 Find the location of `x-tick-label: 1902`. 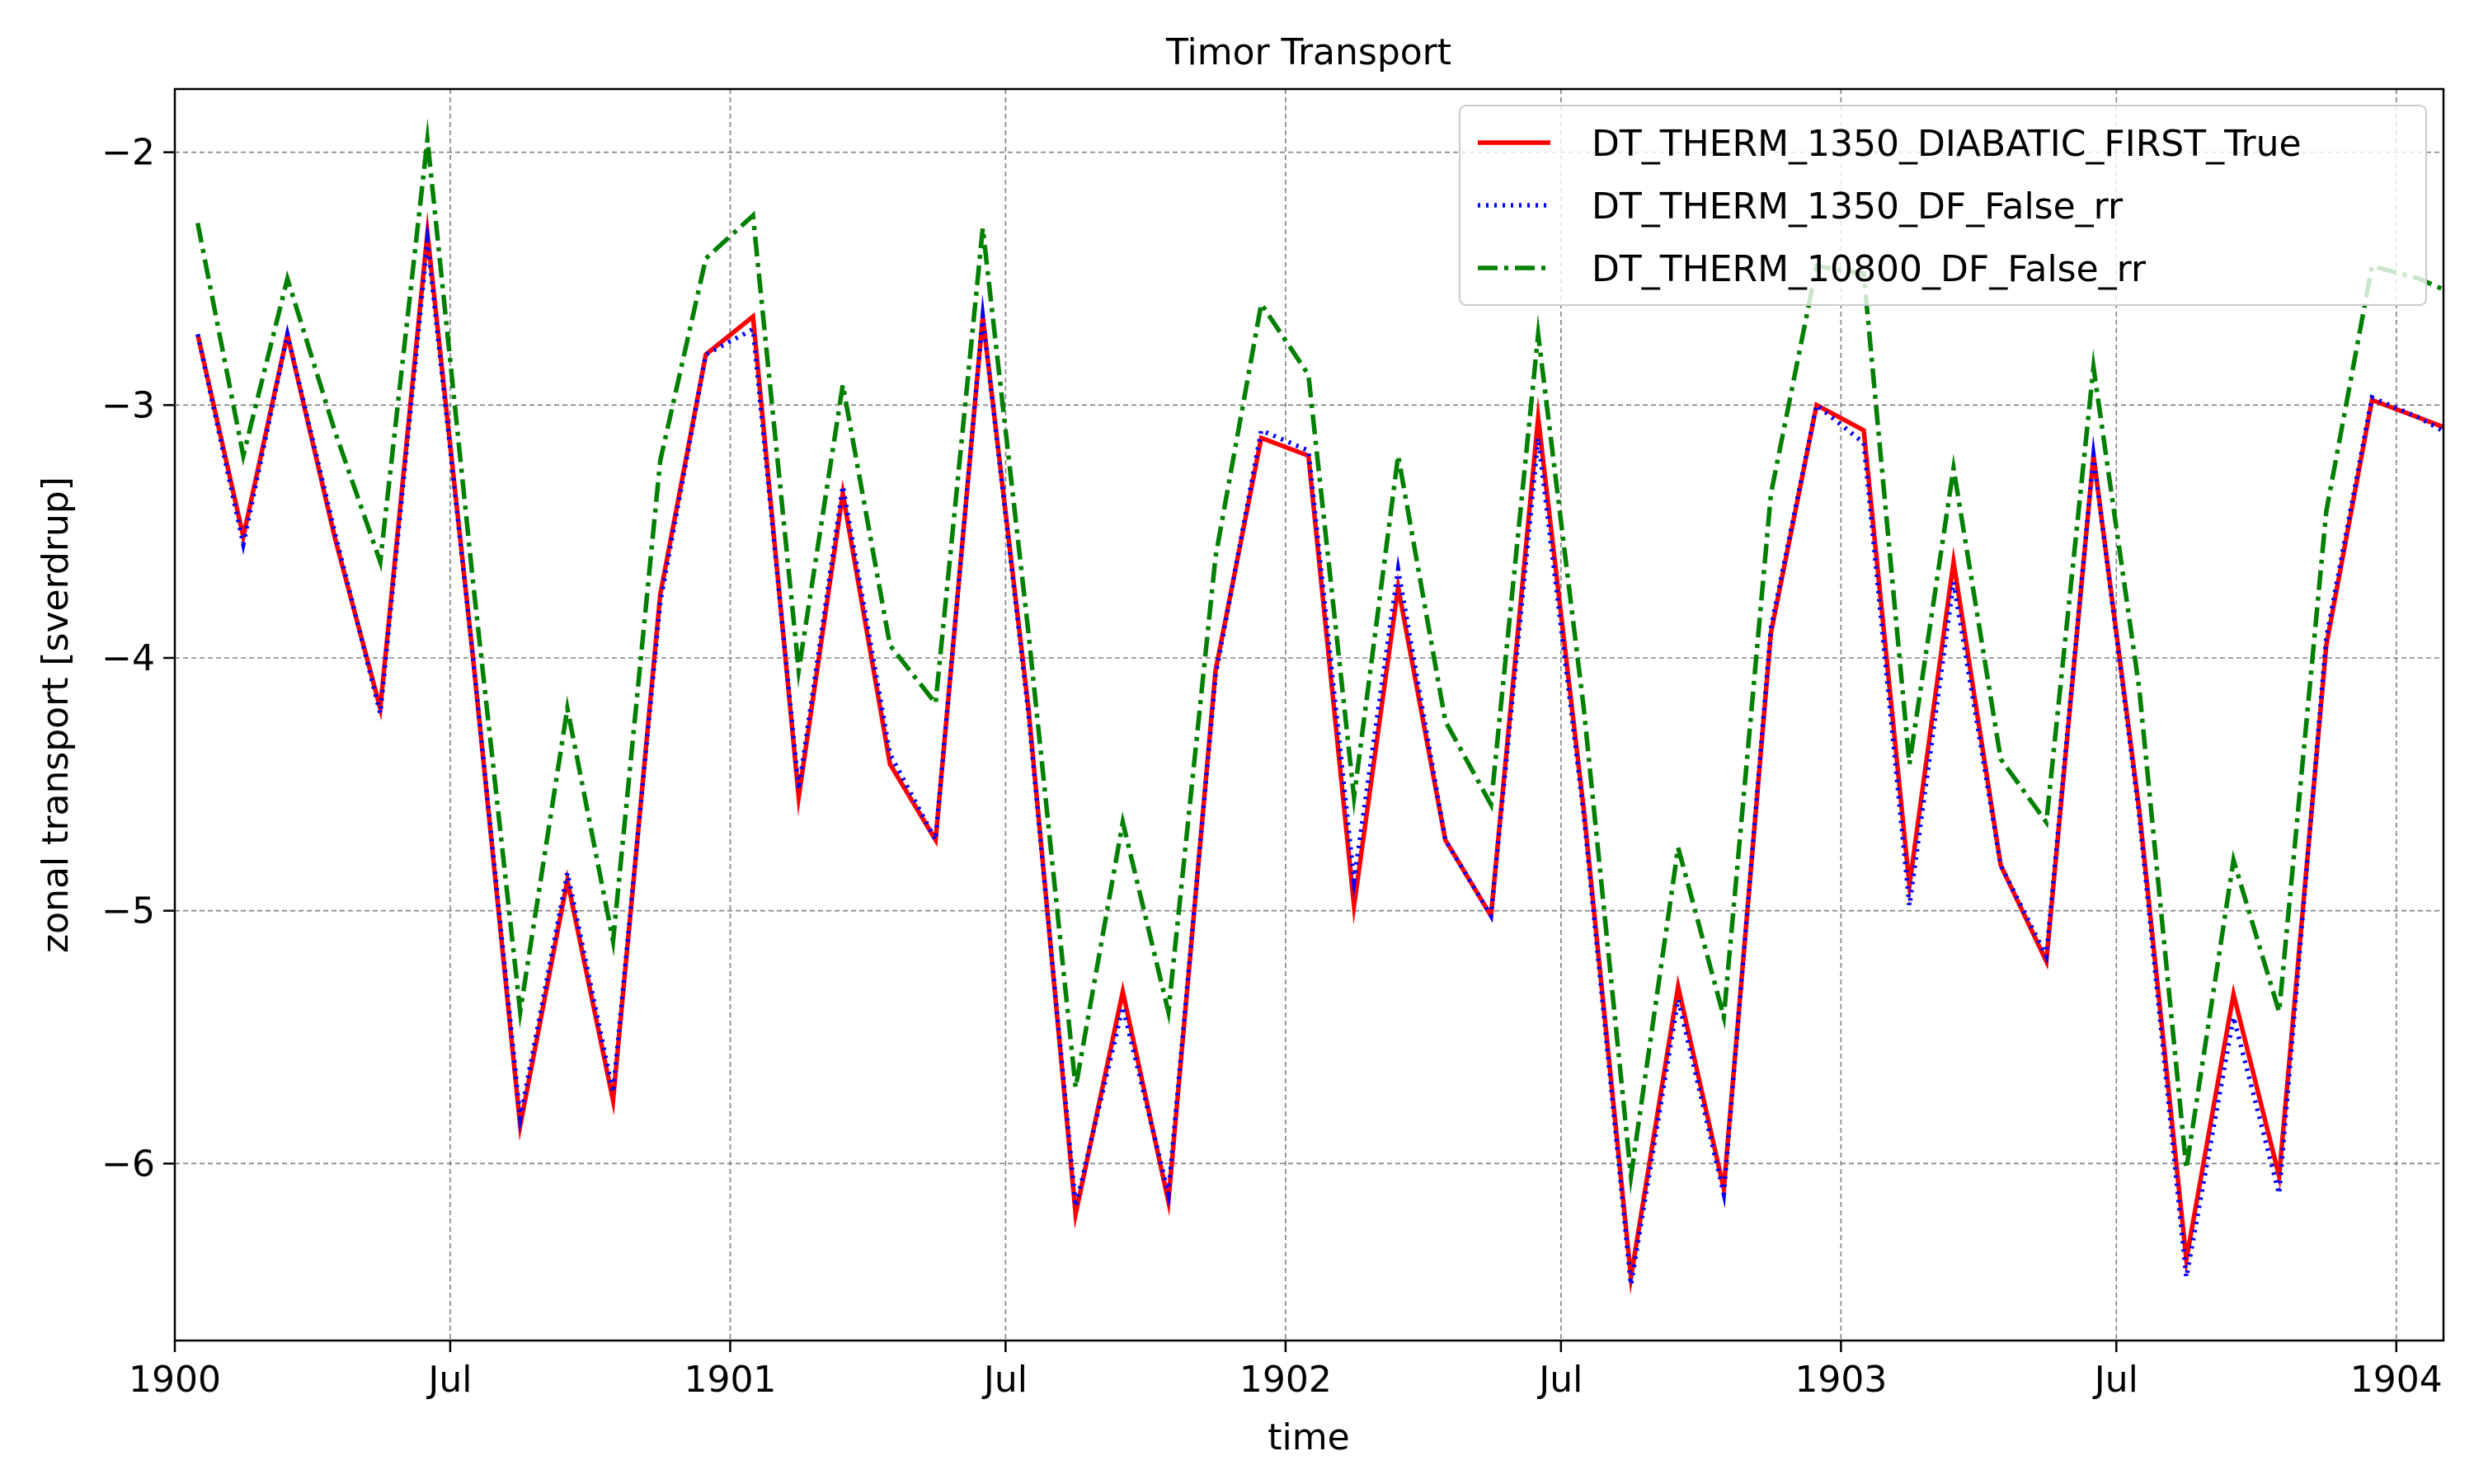

x-tick-label: 1902 is located at coordinates (1285, 1380).